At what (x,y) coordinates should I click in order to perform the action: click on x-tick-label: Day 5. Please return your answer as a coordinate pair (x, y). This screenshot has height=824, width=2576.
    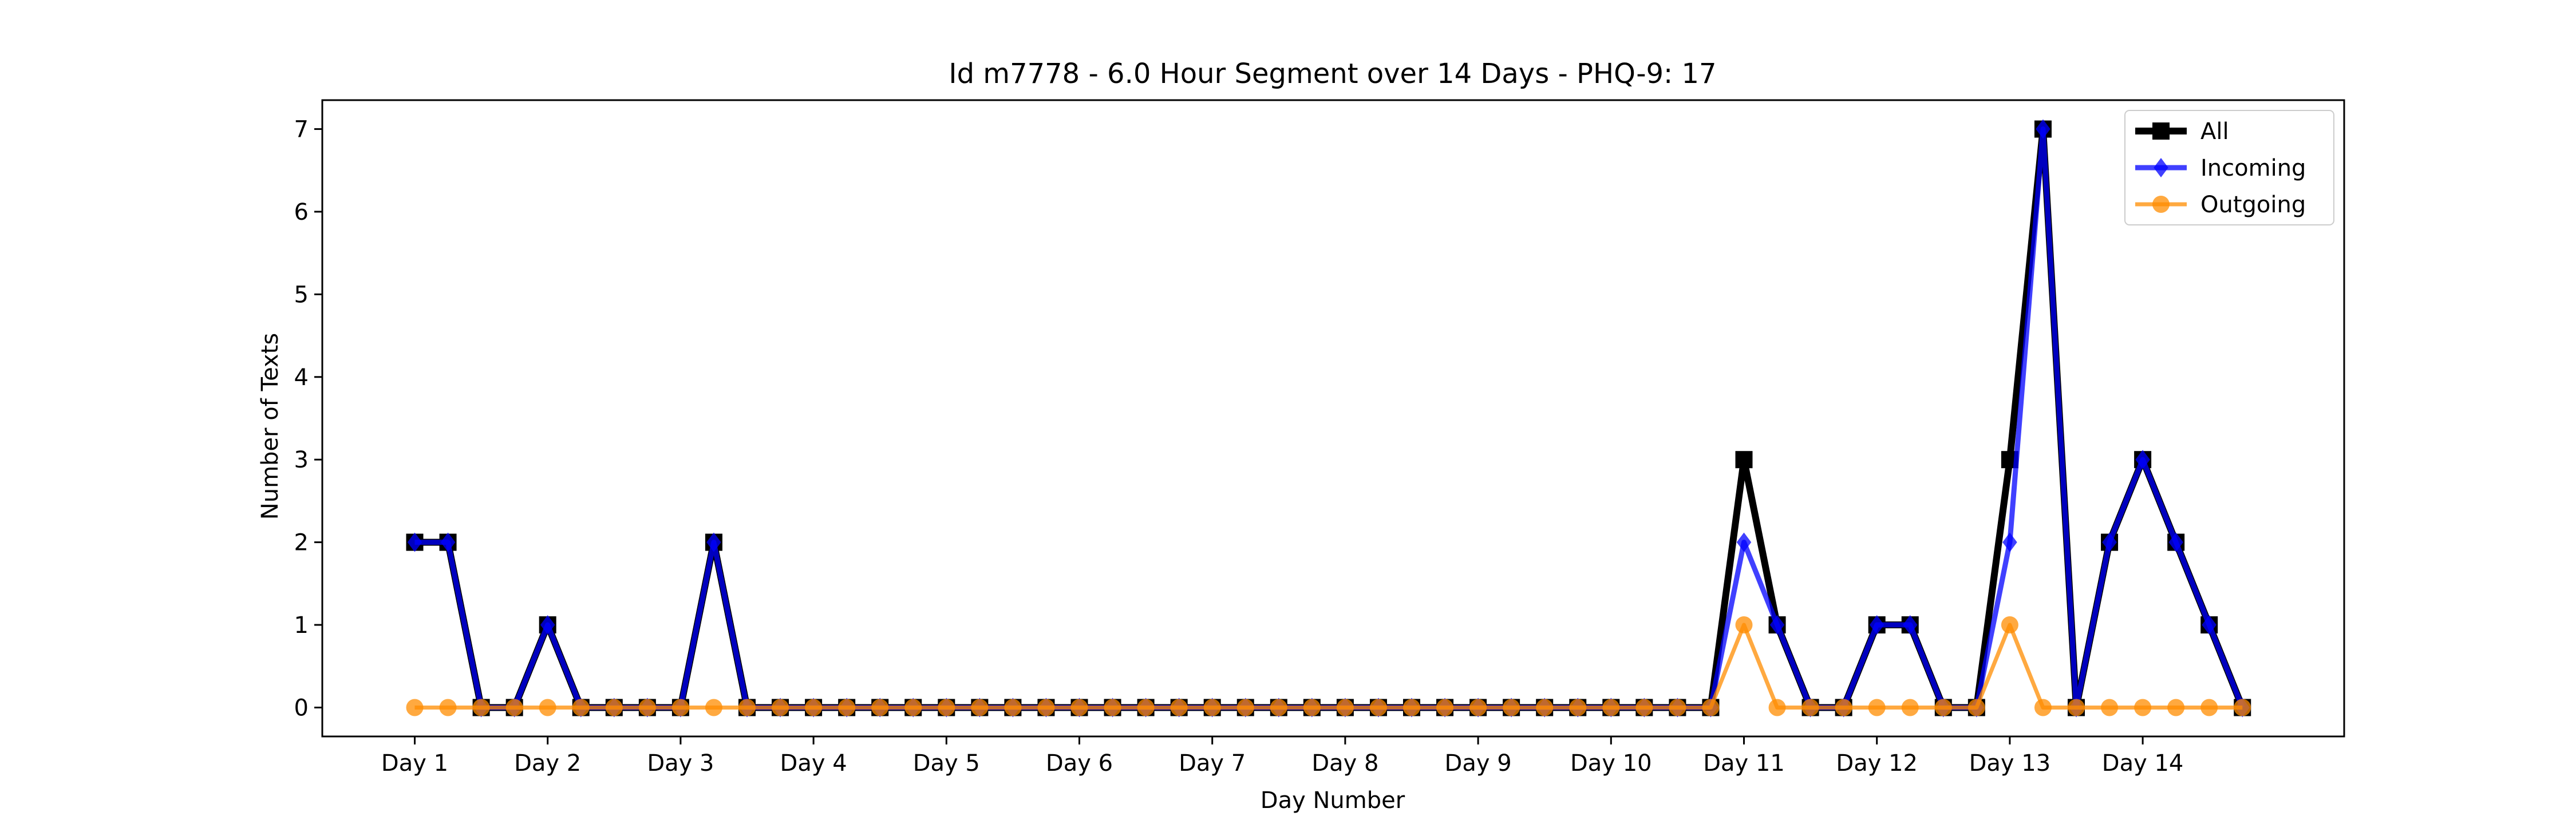
    Looking at the image, I should click on (946, 763).